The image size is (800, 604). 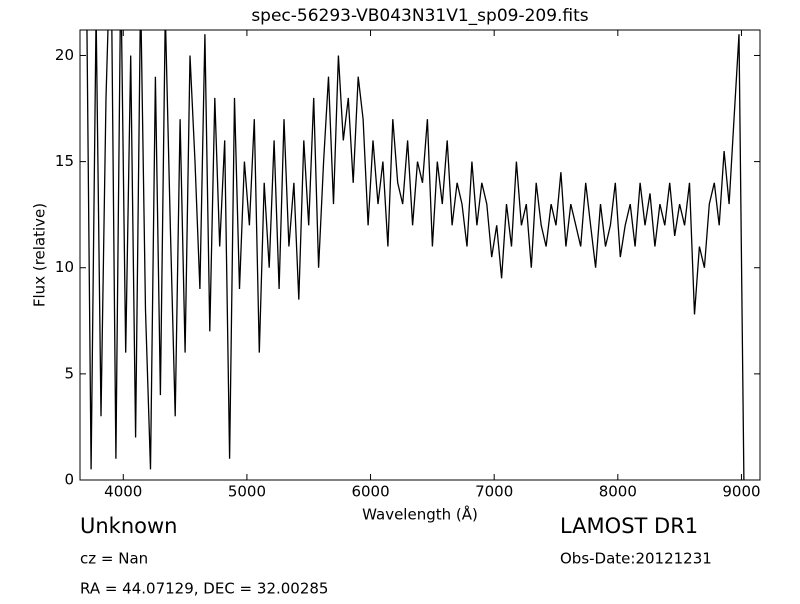 What do you see at coordinates (40, 255) in the screenshot?
I see `y-axis-label: Flux (relative)` at bounding box center [40, 255].